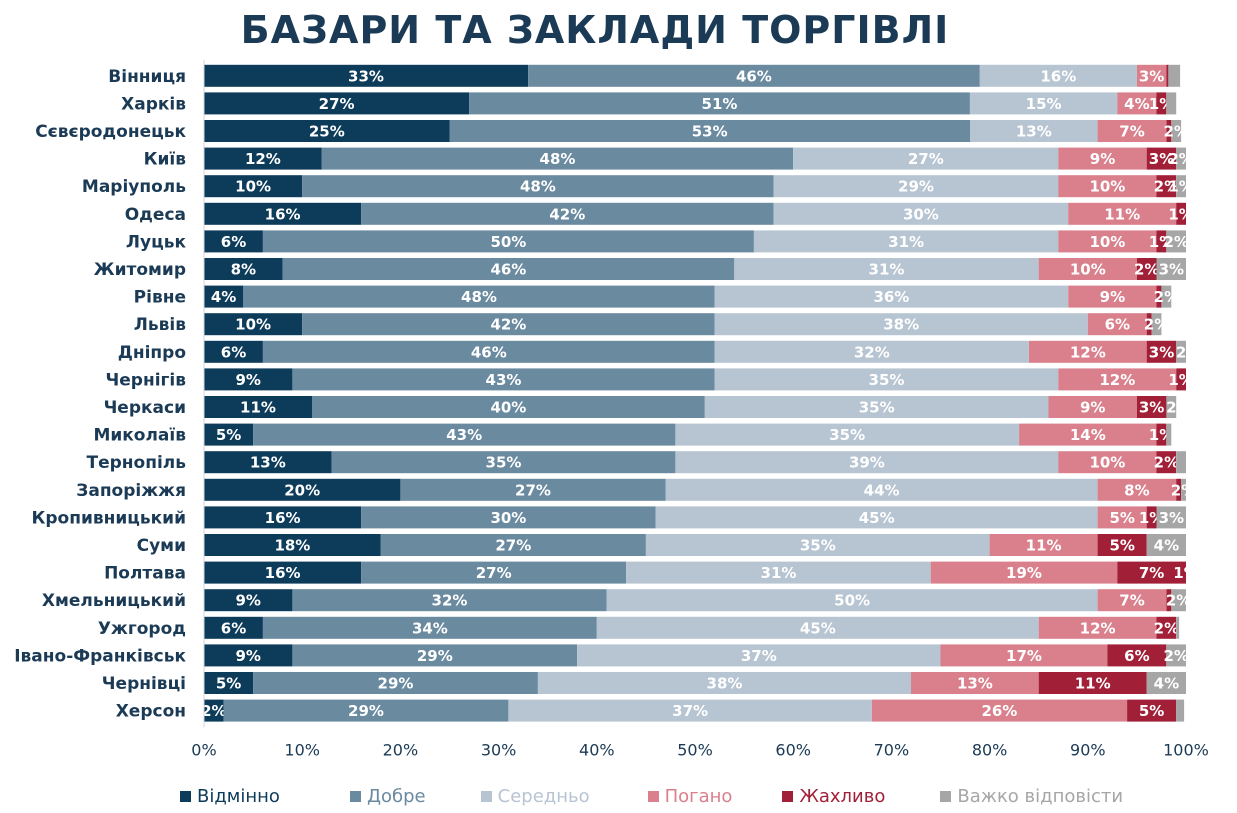 Image resolution: width=1237 pixels, height=813 pixels. What do you see at coordinates (145, 408) in the screenshot?
I see `category-label: Черкаси` at bounding box center [145, 408].